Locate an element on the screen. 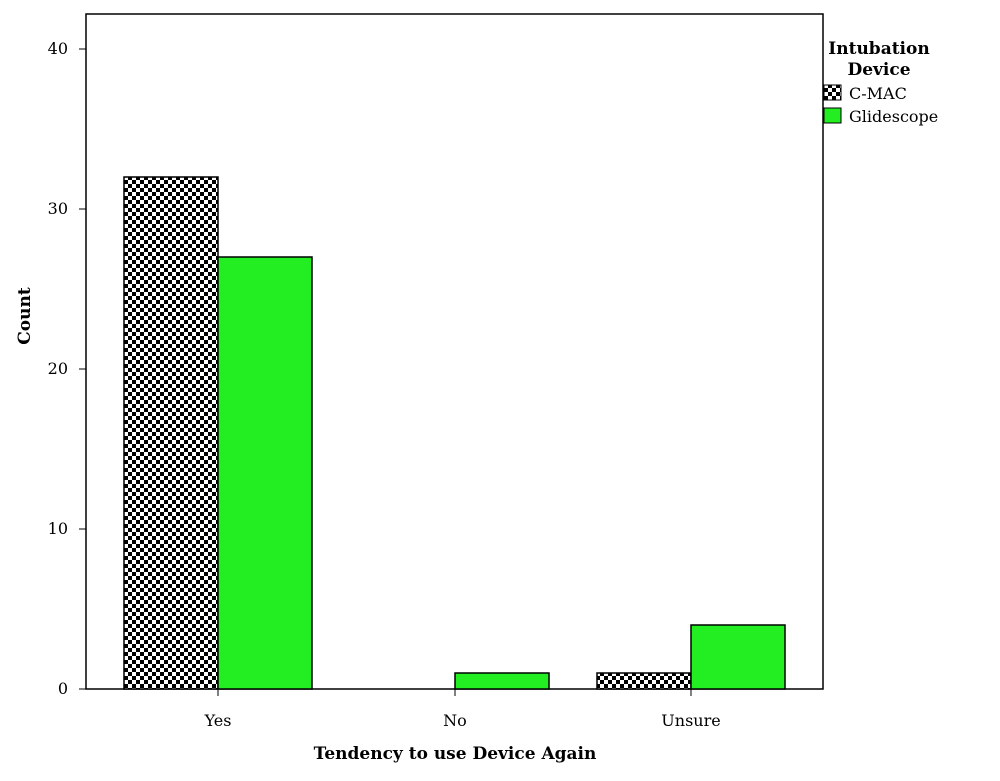  bar-glidescope-no is located at coordinates (502, 681).